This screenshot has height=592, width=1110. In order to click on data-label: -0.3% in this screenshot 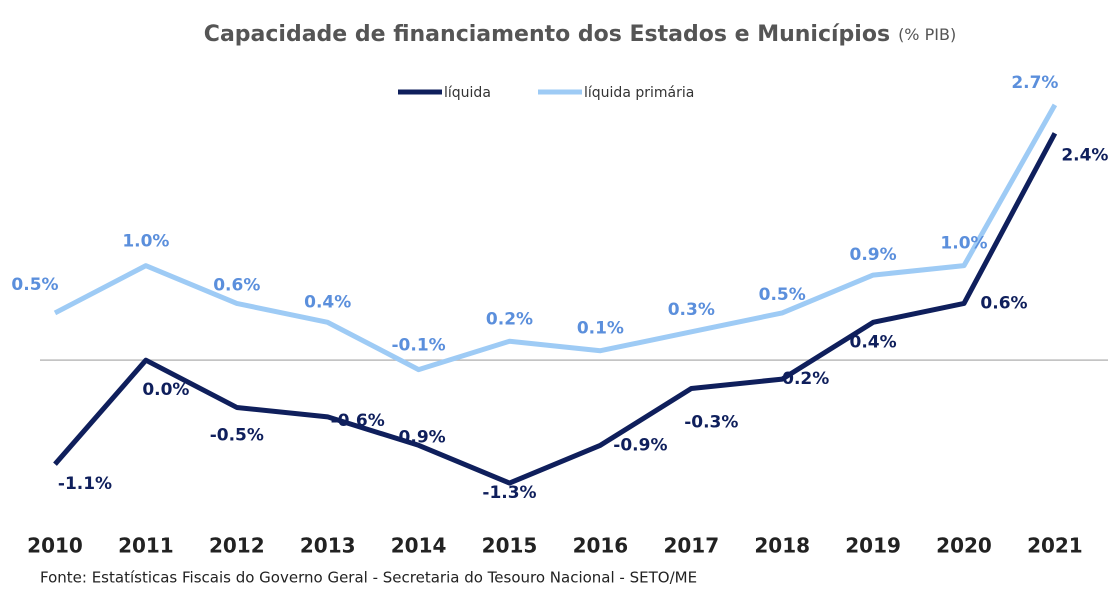, I will do `click(711, 423)`.